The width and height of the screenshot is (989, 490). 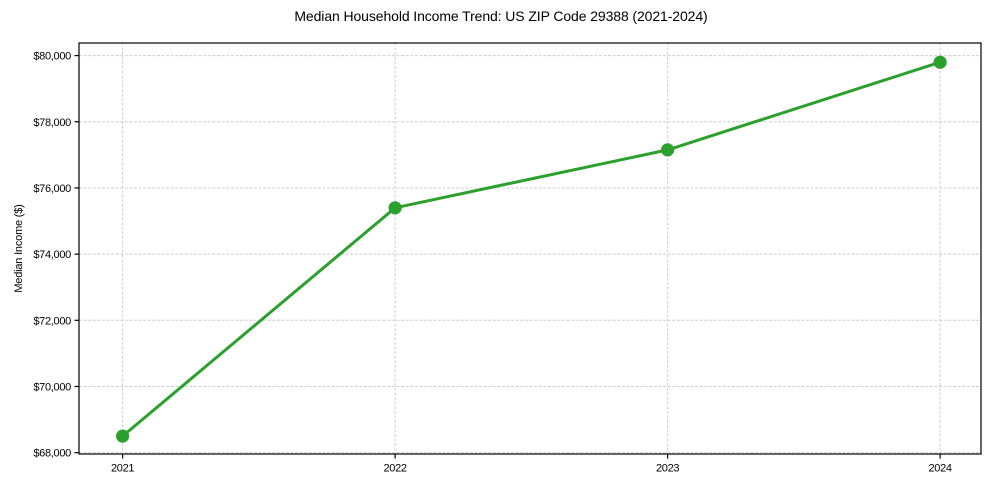 What do you see at coordinates (939, 469) in the screenshot?
I see `x-tick-label: 2024` at bounding box center [939, 469].